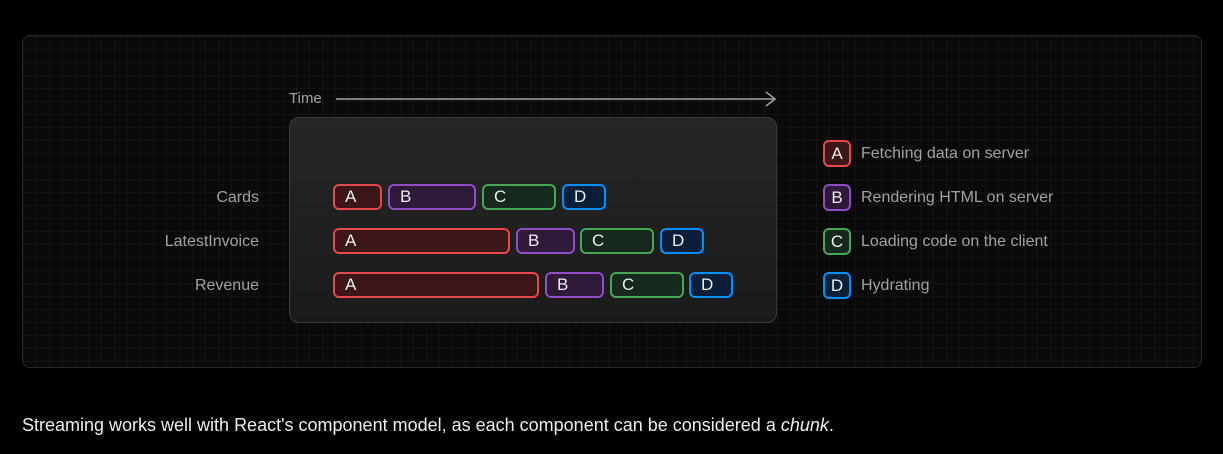 This screenshot has height=454, width=1223. I want to click on legend-swatch-b: B, so click(837, 197).